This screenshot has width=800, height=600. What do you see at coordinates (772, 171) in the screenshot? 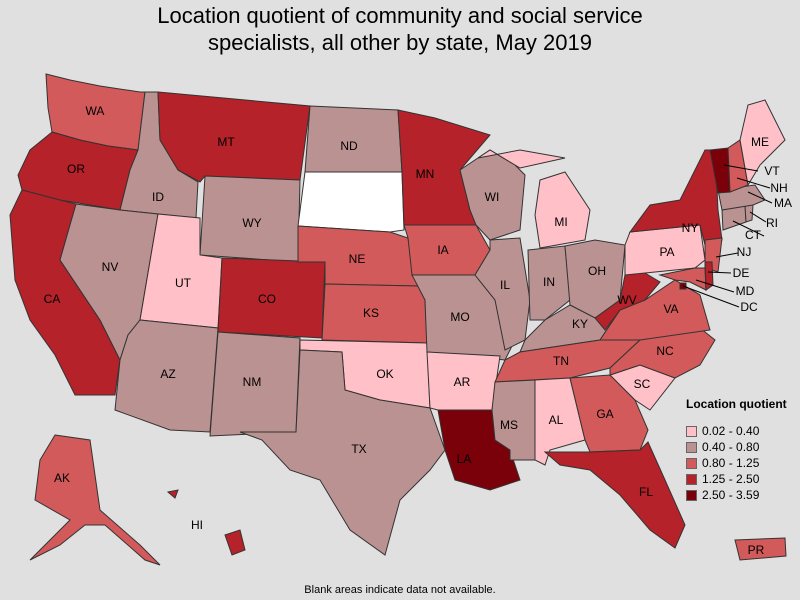
I see `label-VT: VT` at bounding box center [772, 171].